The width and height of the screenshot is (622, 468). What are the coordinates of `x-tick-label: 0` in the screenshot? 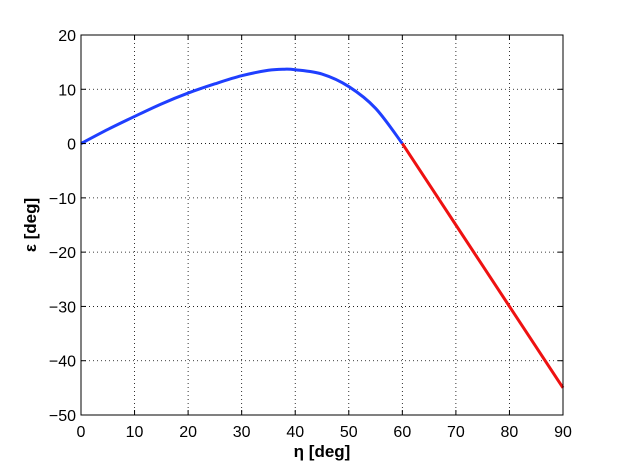 It's located at (81, 432).